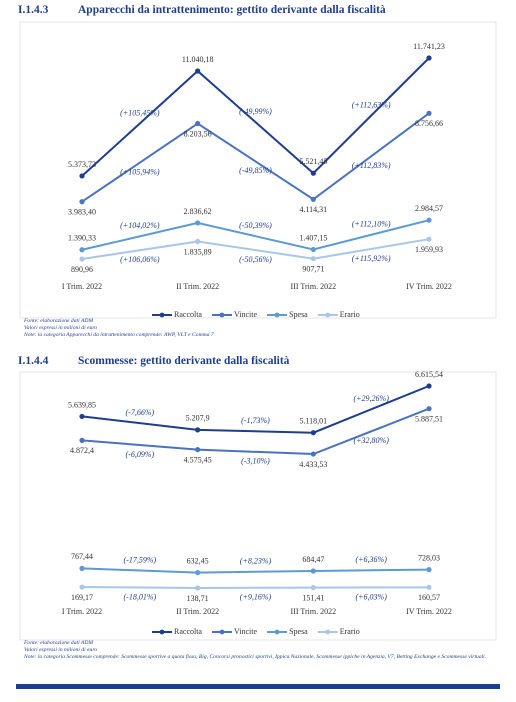 The width and height of the screenshot is (516, 702). I want to click on value-label: 684,47, so click(313, 559).